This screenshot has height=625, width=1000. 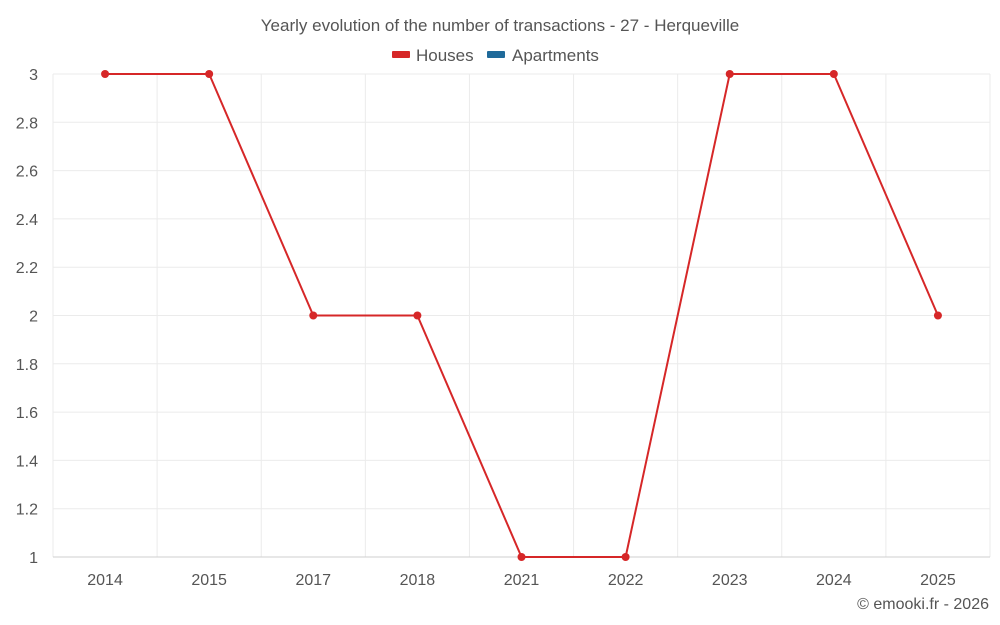 What do you see at coordinates (27, 413) in the screenshot?
I see `y-tick-label: 1.6` at bounding box center [27, 413].